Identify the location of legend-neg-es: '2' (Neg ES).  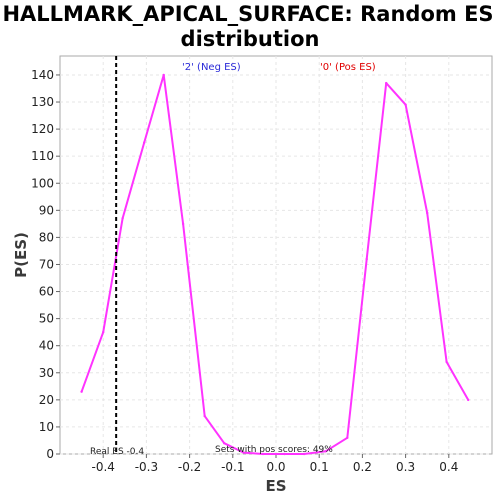
(211, 67).